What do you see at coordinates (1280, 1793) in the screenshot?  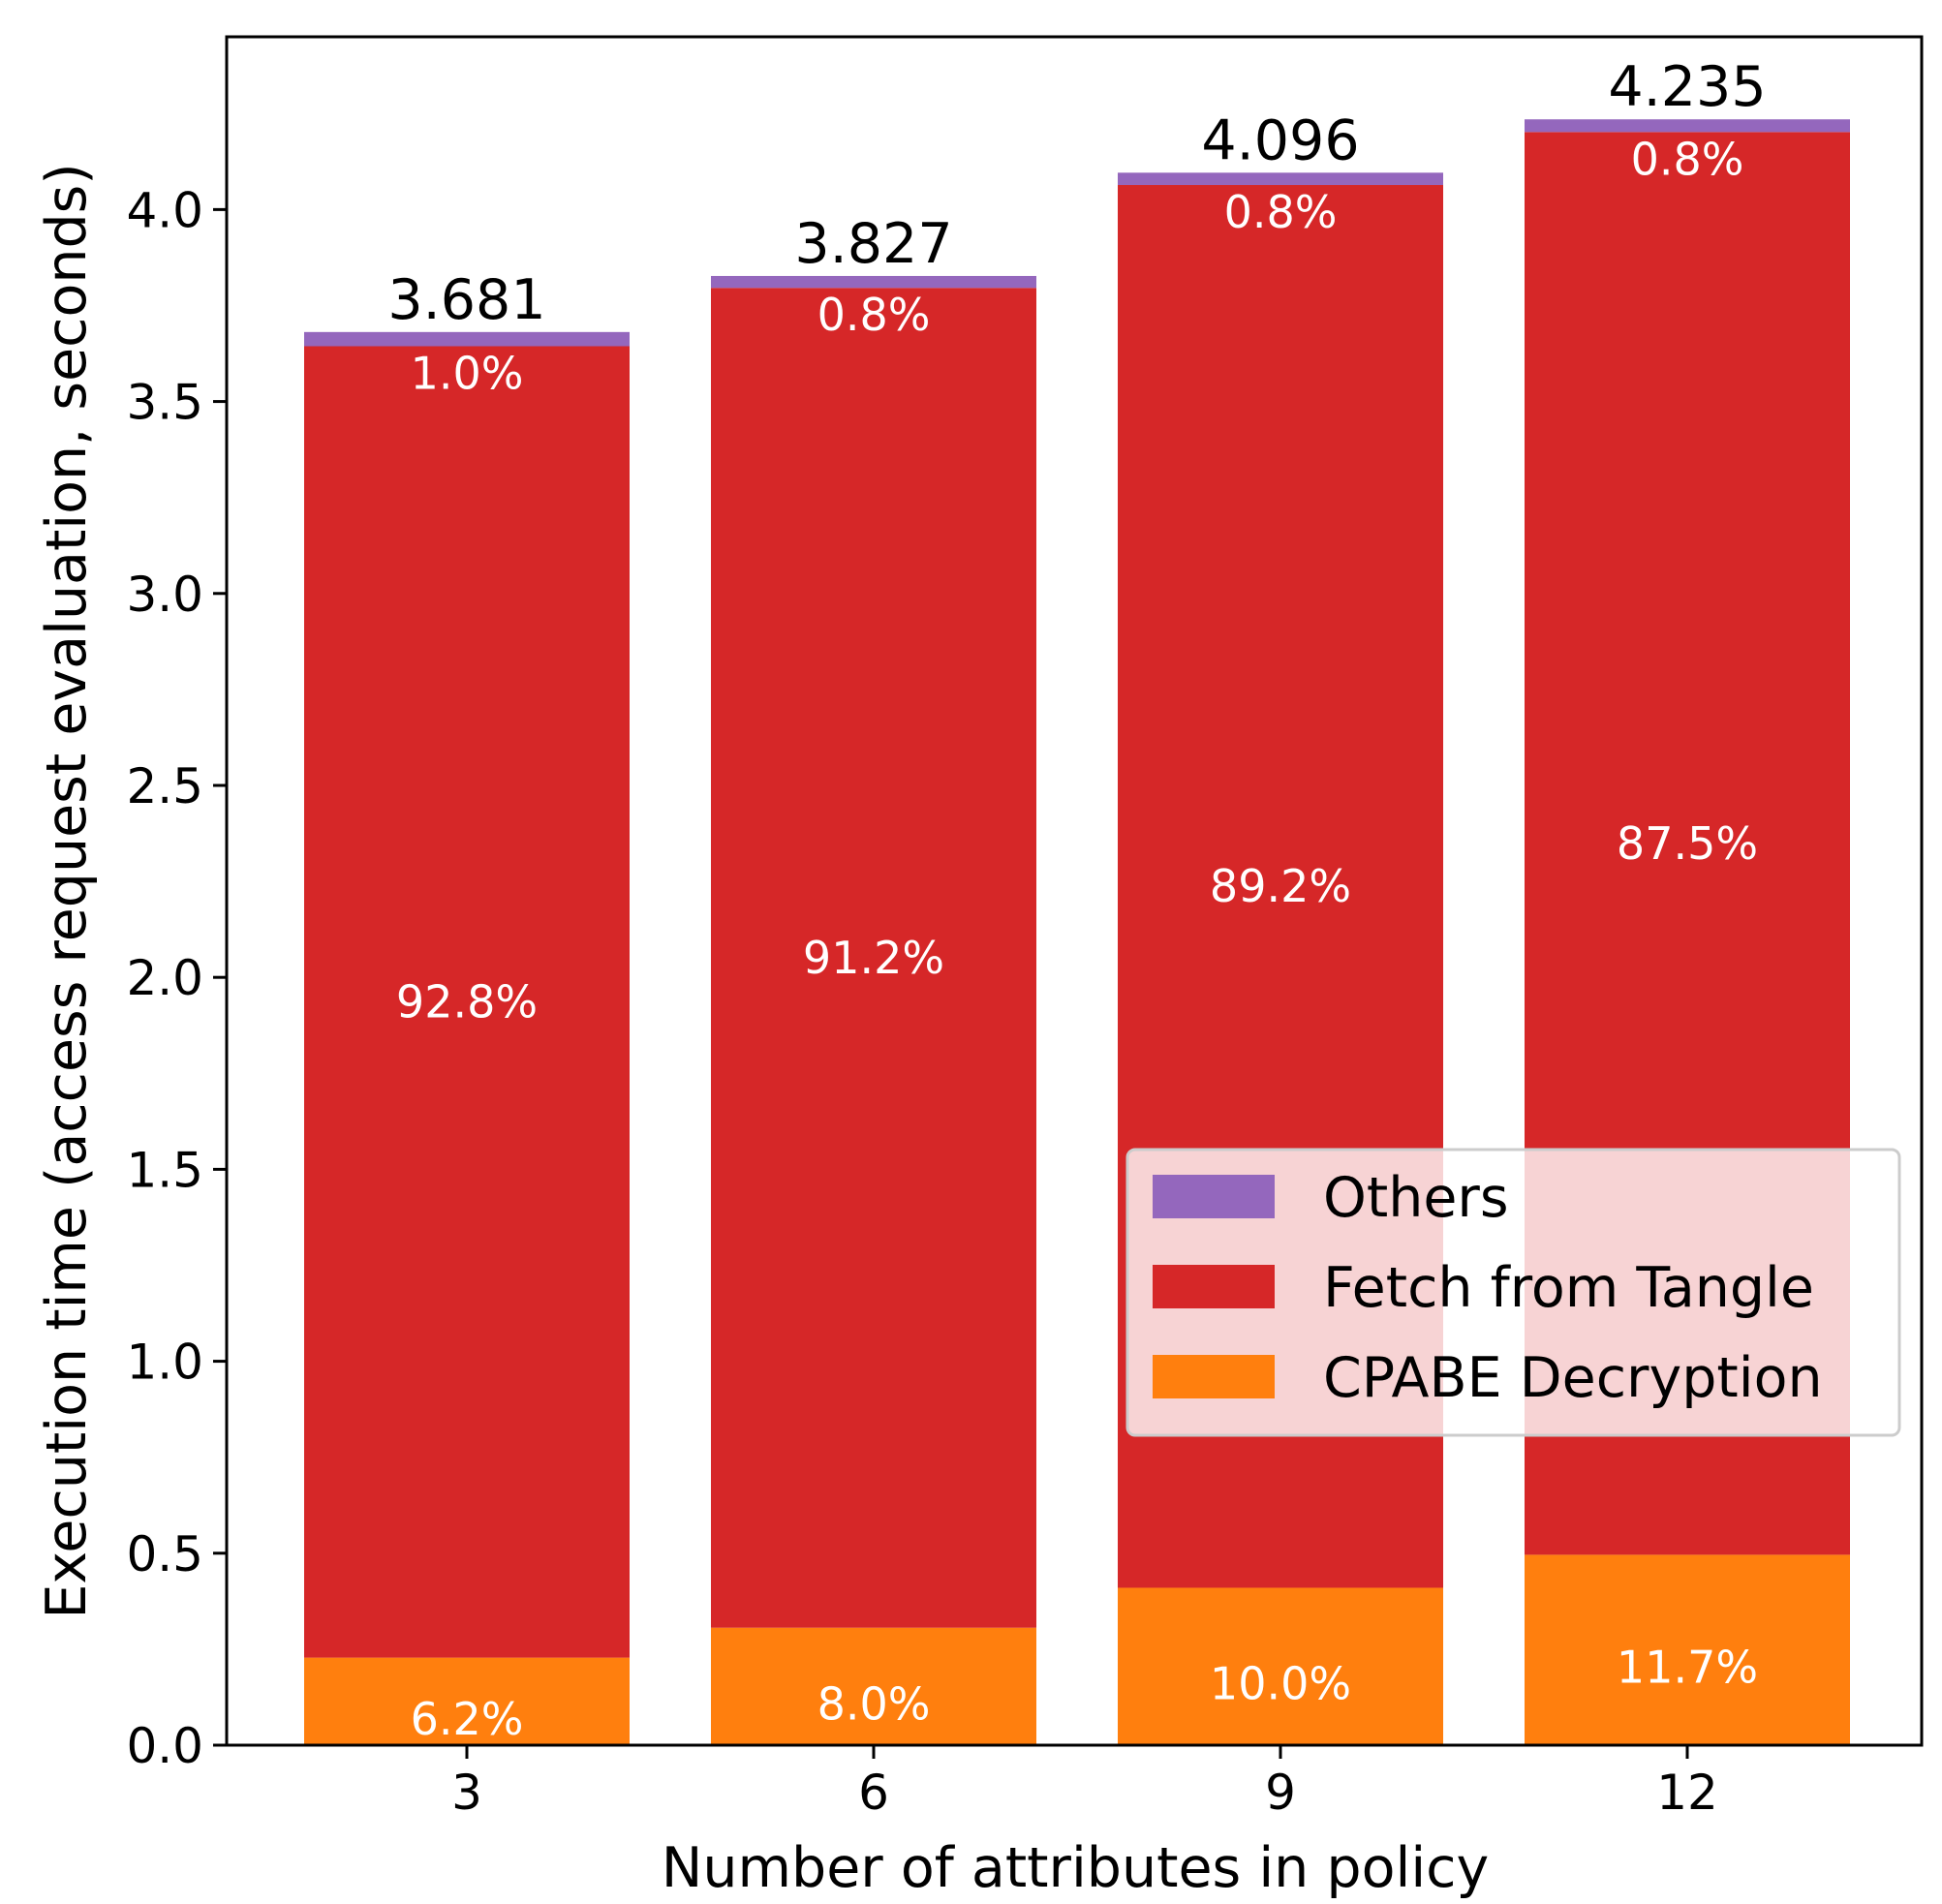 I see `x-tick-label-9: 9` at bounding box center [1280, 1793].